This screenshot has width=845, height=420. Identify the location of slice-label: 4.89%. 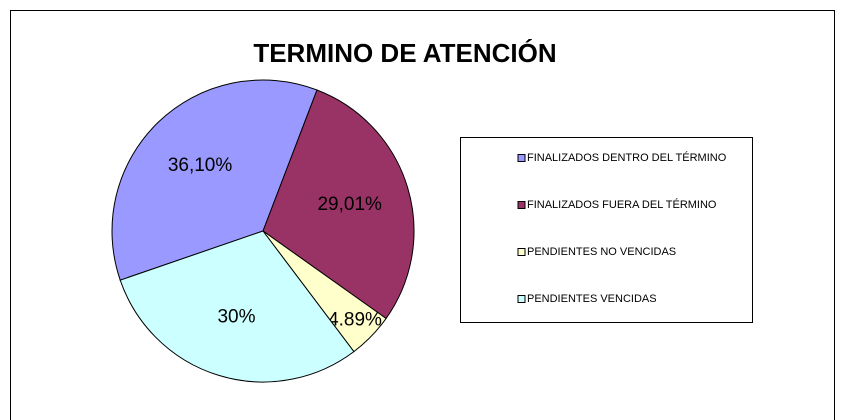
(355, 319).